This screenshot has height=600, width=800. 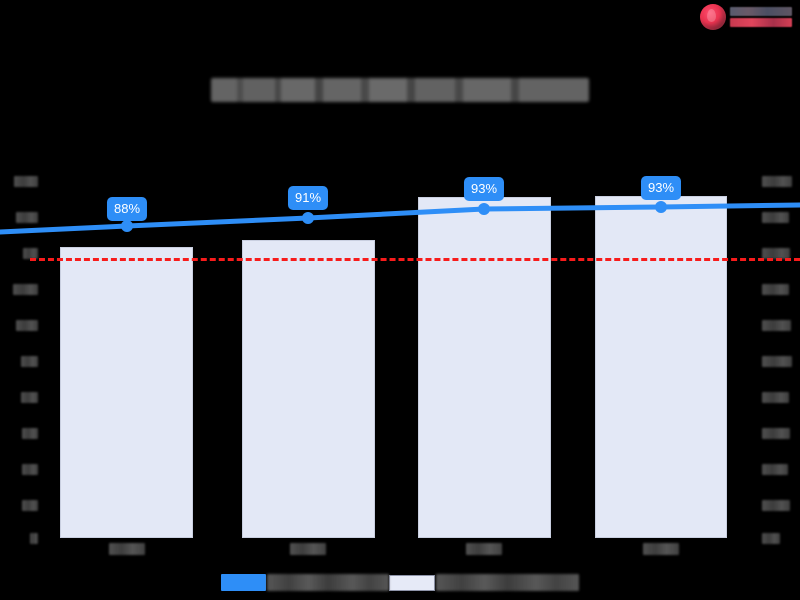 What do you see at coordinates (243, 582) in the screenshot?
I see `legend-swatch-line` at bounding box center [243, 582].